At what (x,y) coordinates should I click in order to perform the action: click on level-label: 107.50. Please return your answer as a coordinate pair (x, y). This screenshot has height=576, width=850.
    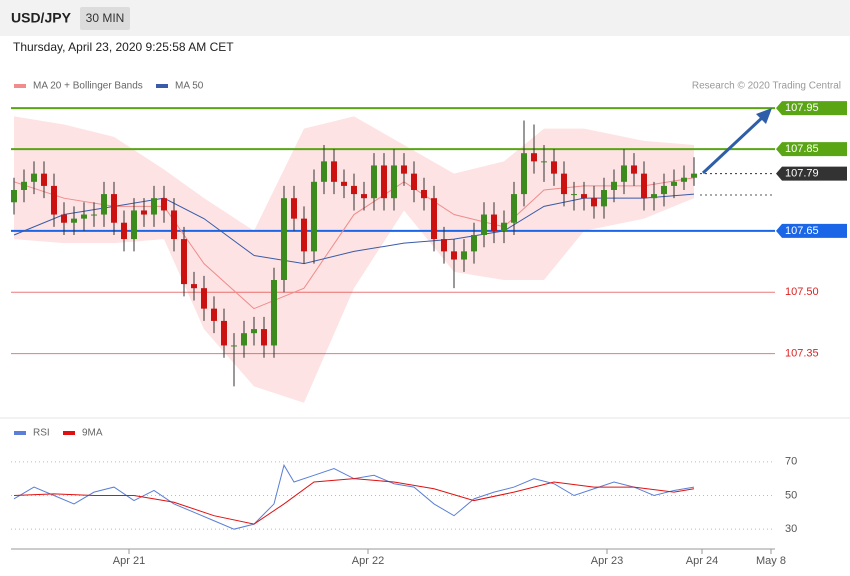
    Looking at the image, I should click on (802, 292).